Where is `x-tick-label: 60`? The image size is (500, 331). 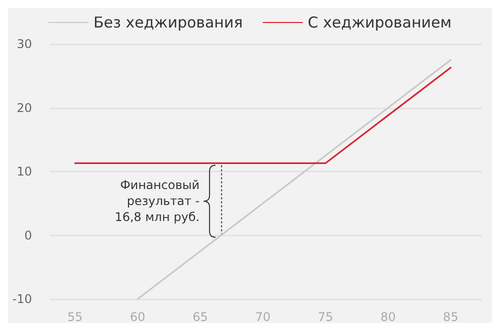 x-tick-label: 60 is located at coordinates (138, 317).